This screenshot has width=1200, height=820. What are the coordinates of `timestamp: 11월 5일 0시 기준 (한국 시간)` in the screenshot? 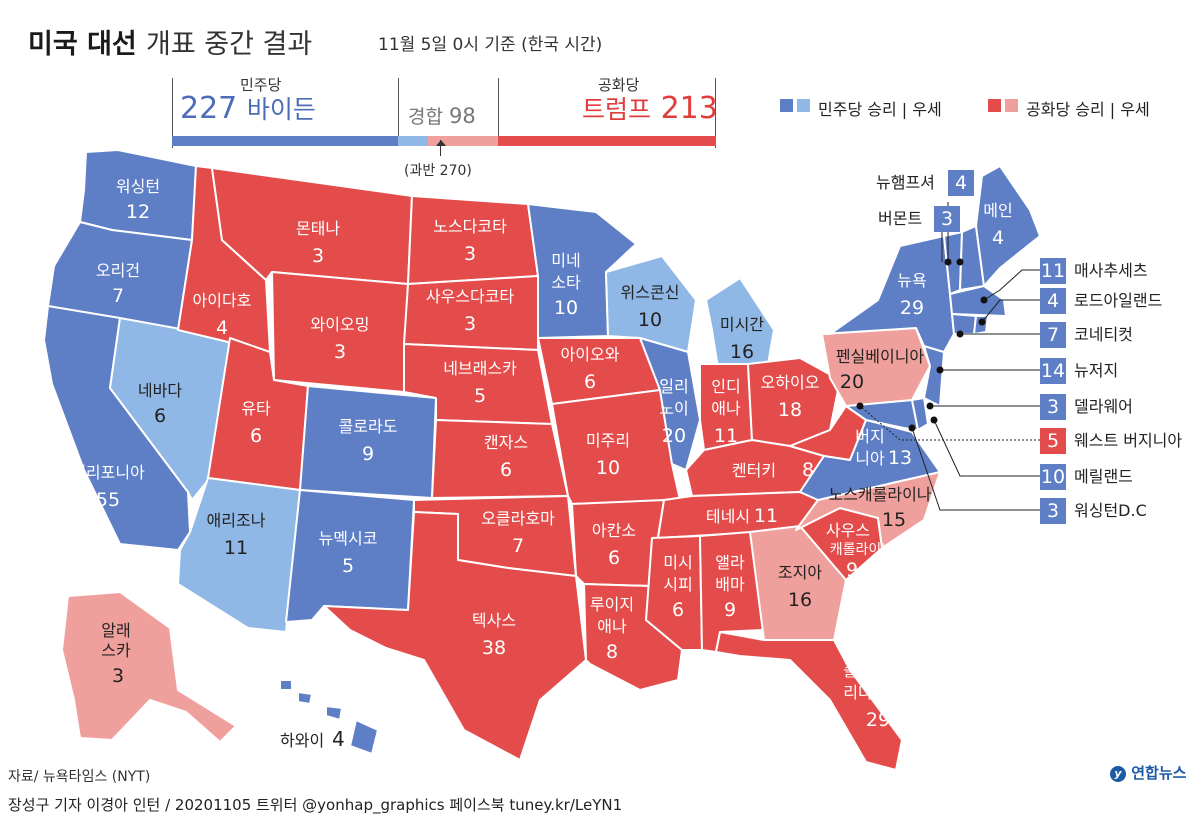 It's located at (490, 45).